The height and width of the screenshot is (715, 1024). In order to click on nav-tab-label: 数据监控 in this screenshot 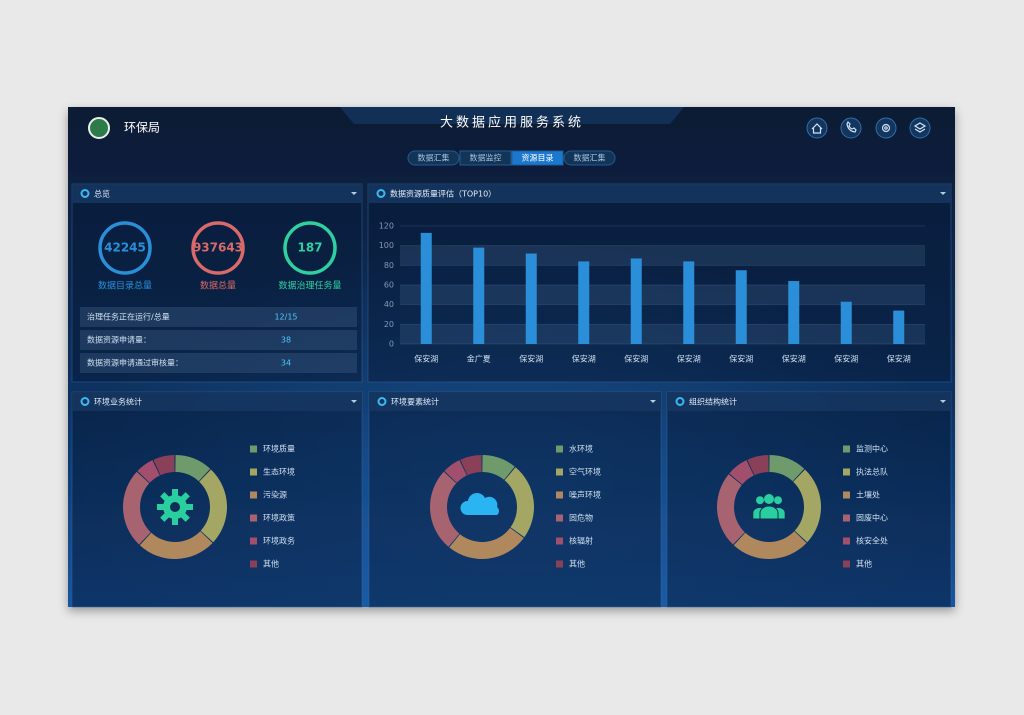, I will do `click(486, 158)`.